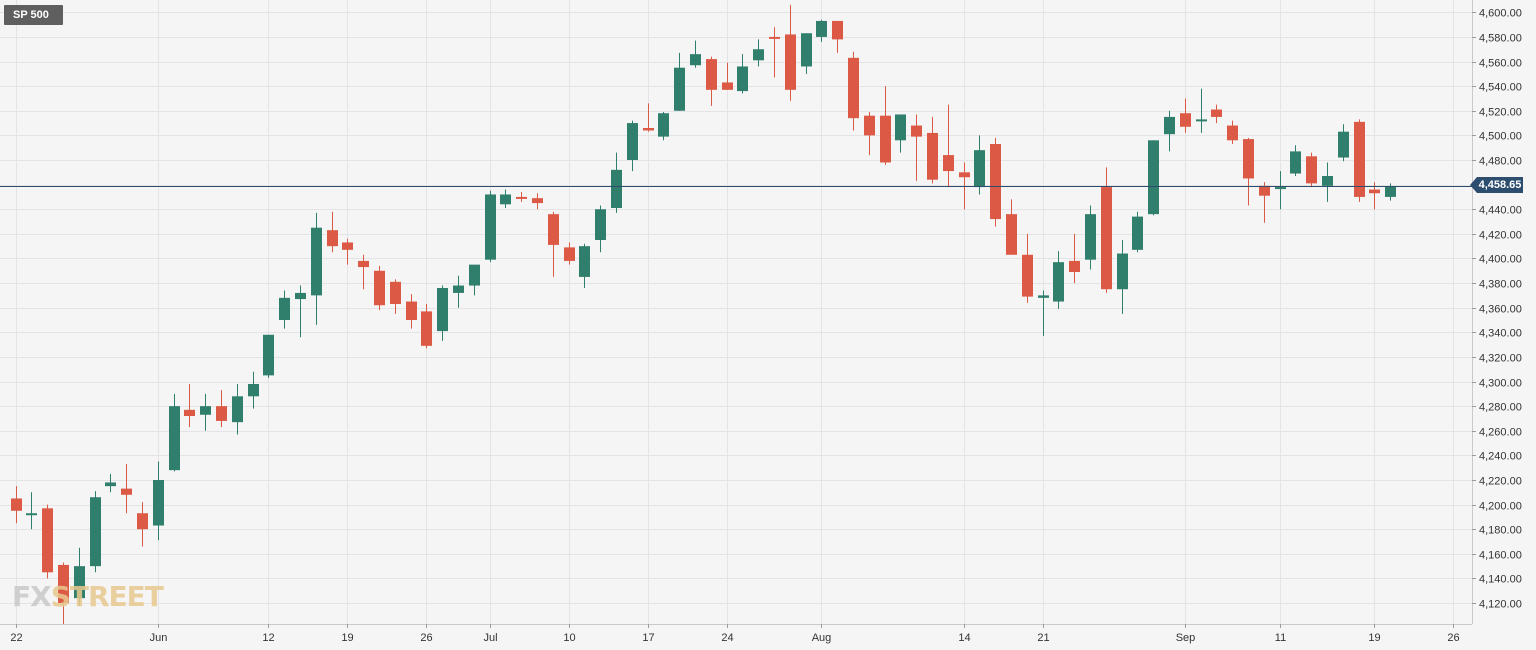 This screenshot has height=650, width=1536. What do you see at coordinates (1500, 14) in the screenshot?
I see `y-tick-label: 4,600.00` at bounding box center [1500, 14].